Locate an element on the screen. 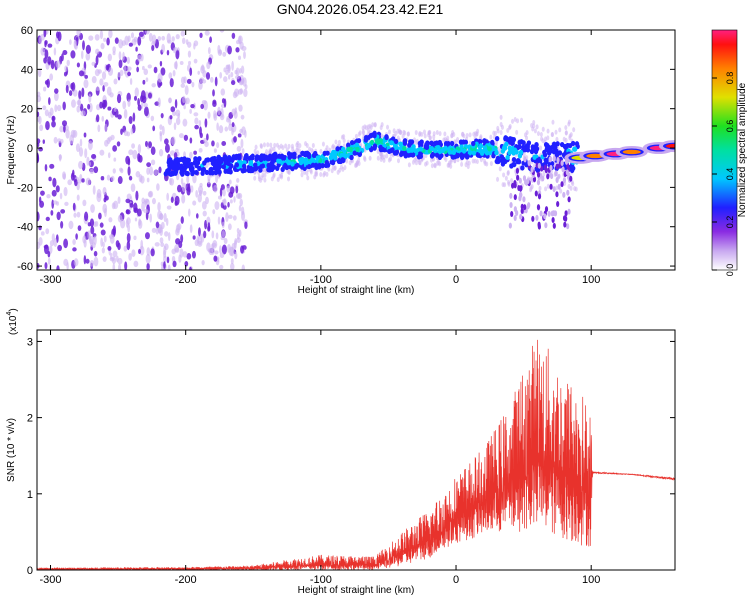  x-tick-label: 0 is located at coordinates (456, 580).